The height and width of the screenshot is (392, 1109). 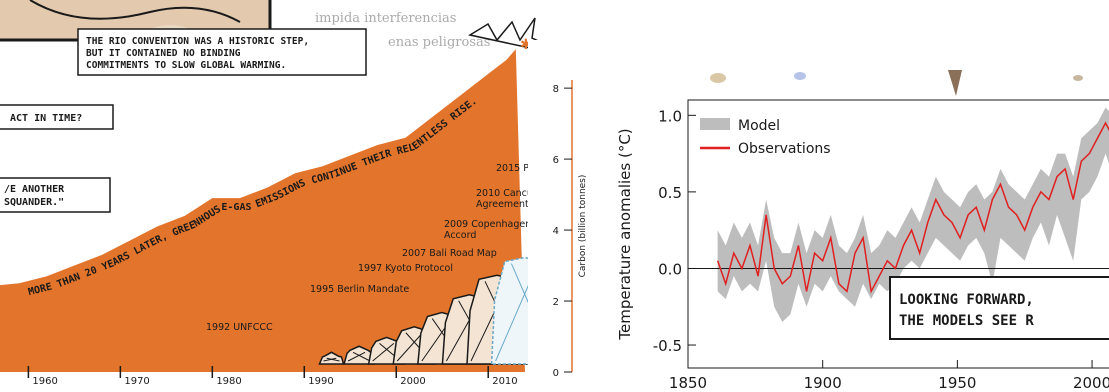 What do you see at coordinates (688, 383) in the screenshot?
I see `x-tick-label: 1850` at bounding box center [688, 383].